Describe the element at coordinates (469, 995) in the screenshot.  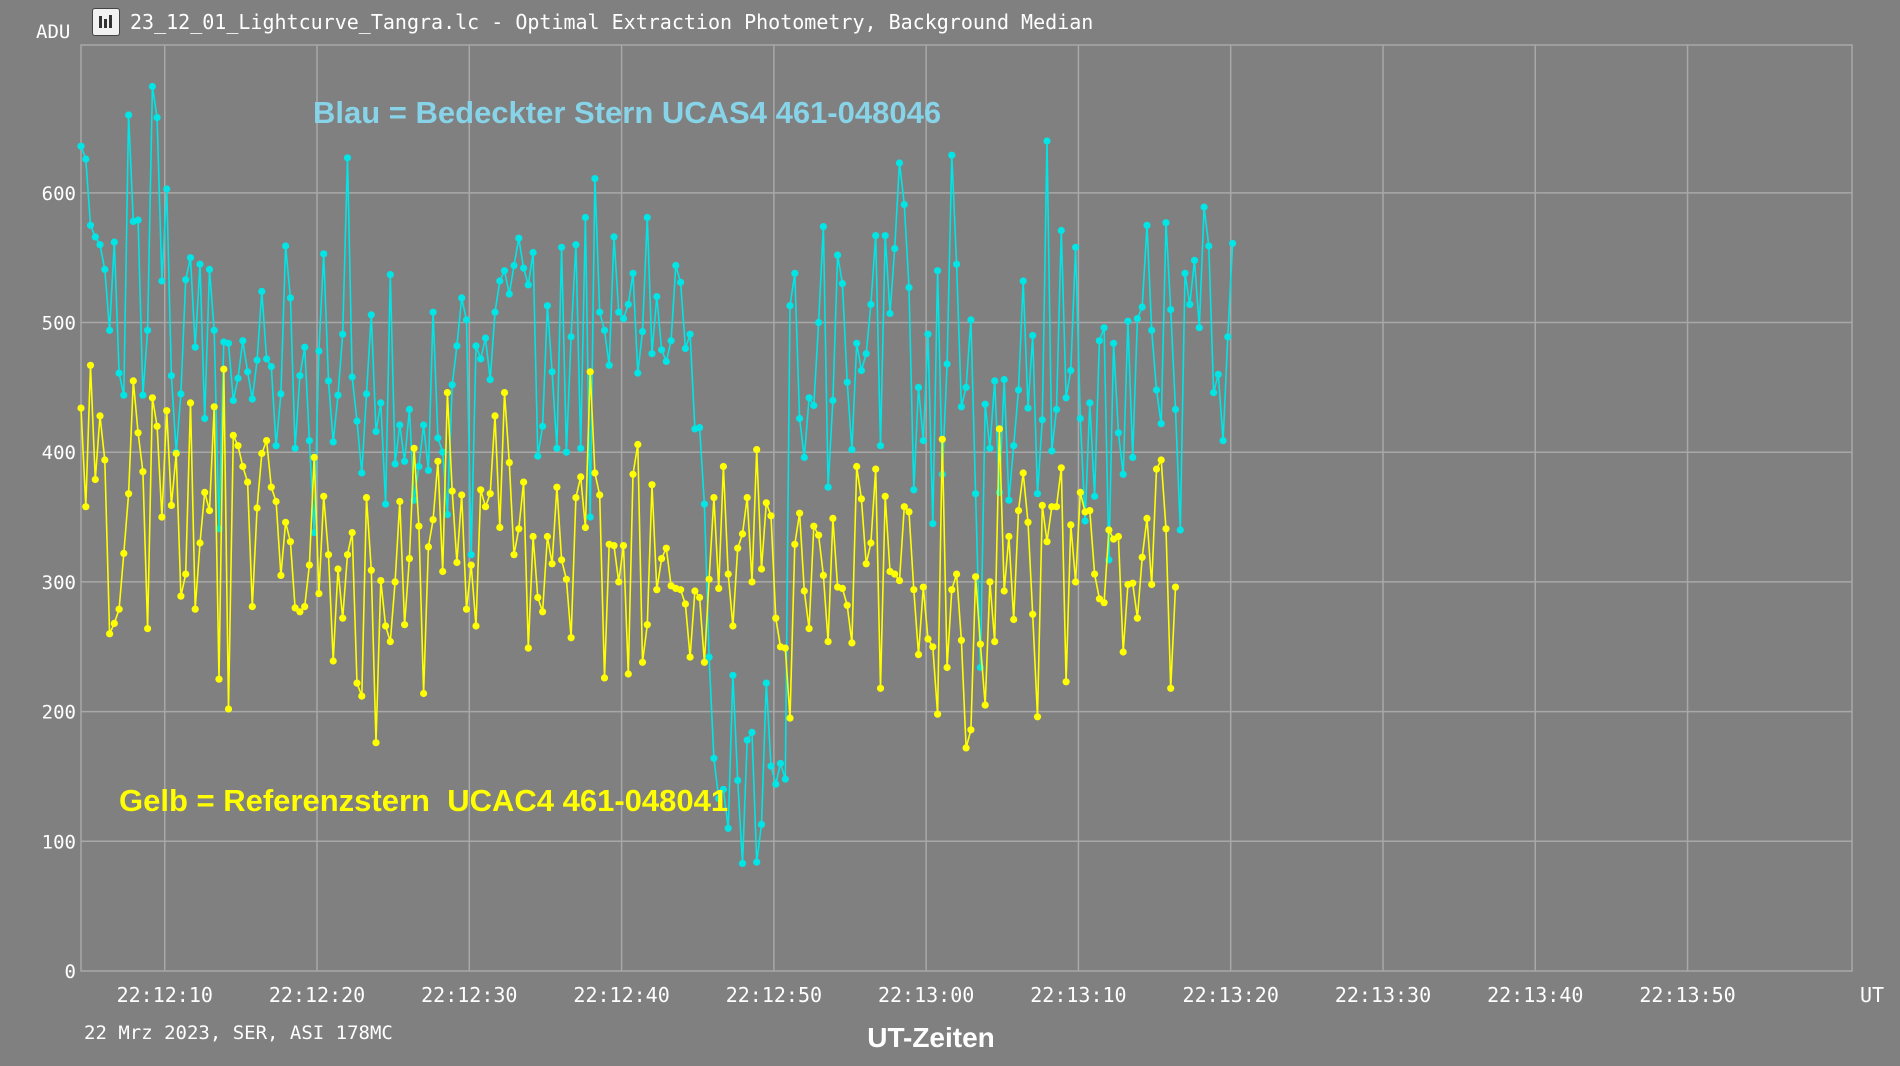
I see `x-tick-label: 22:12:30` at that location.